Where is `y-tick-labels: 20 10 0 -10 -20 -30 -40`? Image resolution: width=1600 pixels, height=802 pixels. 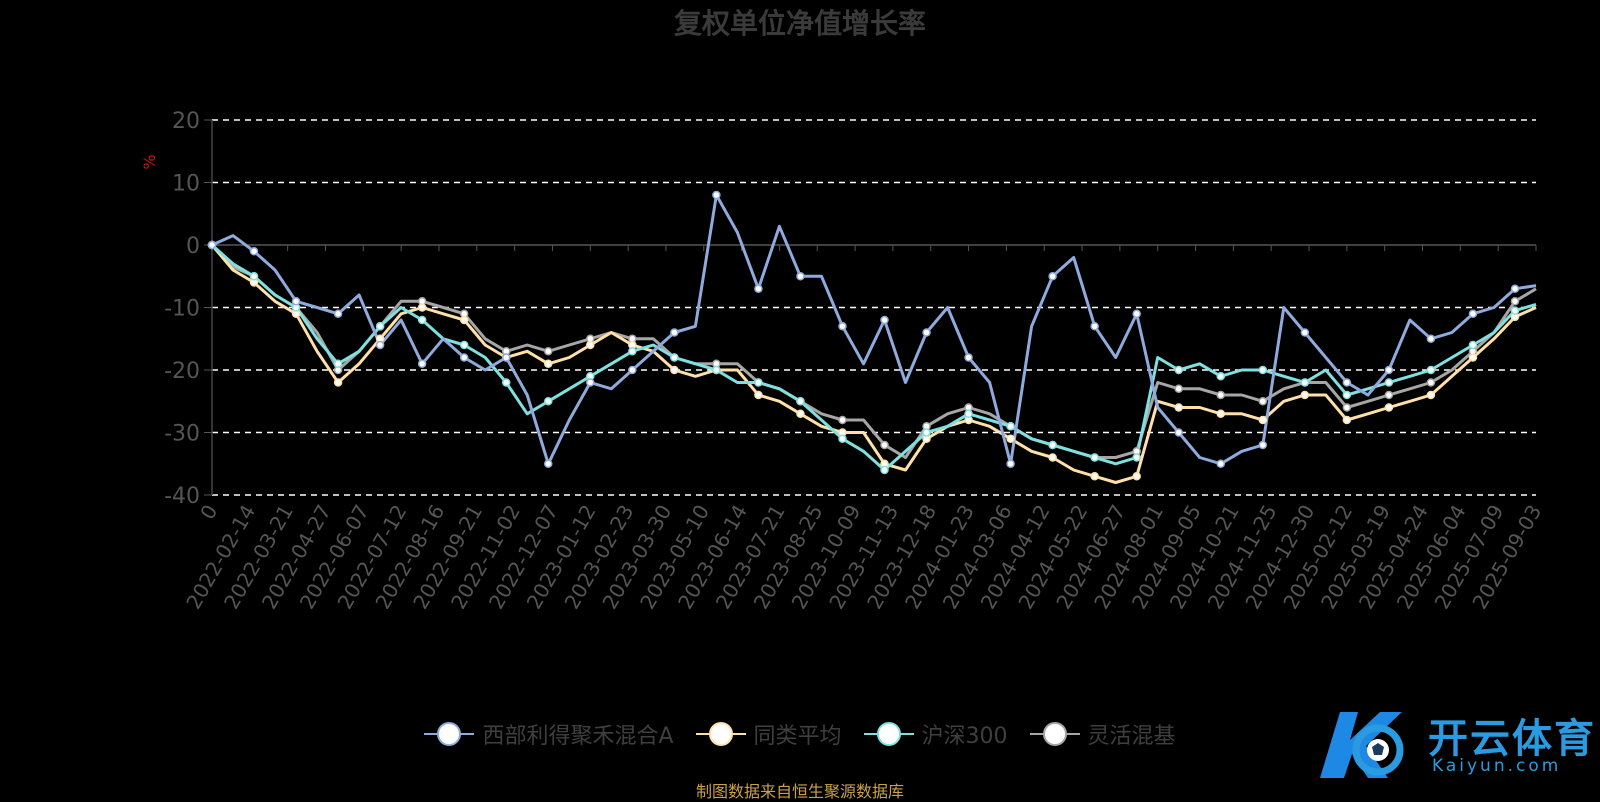
y-tick-labels: 20 10 0 -10 -20 -30 -40 is located at coordinates (182, 309).